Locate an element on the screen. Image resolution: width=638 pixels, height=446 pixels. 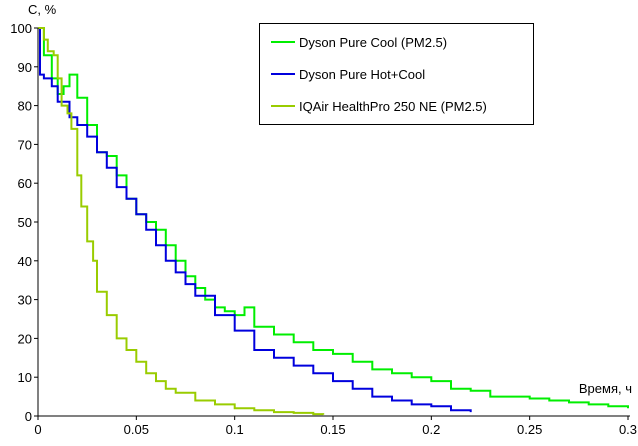
y-tick-label: 20 is located at coordinates (25, 338).